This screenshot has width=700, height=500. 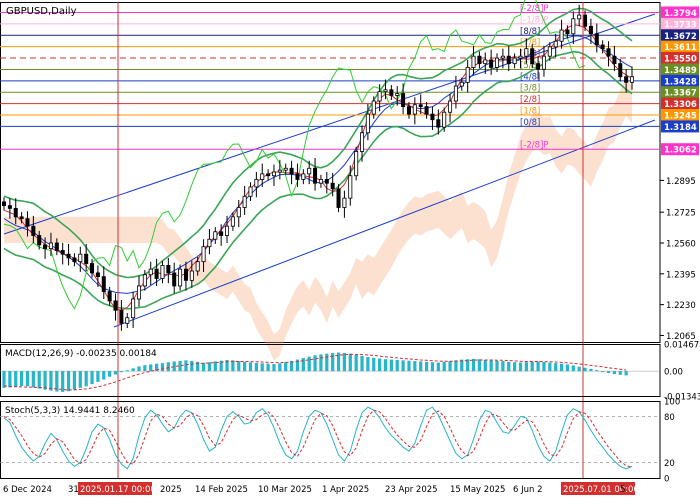 What do you see at coordinates (600, 488) in the screenshot?
I see `date-highlight: 2025.07.01 00:00` at bounding box center [600, 488].